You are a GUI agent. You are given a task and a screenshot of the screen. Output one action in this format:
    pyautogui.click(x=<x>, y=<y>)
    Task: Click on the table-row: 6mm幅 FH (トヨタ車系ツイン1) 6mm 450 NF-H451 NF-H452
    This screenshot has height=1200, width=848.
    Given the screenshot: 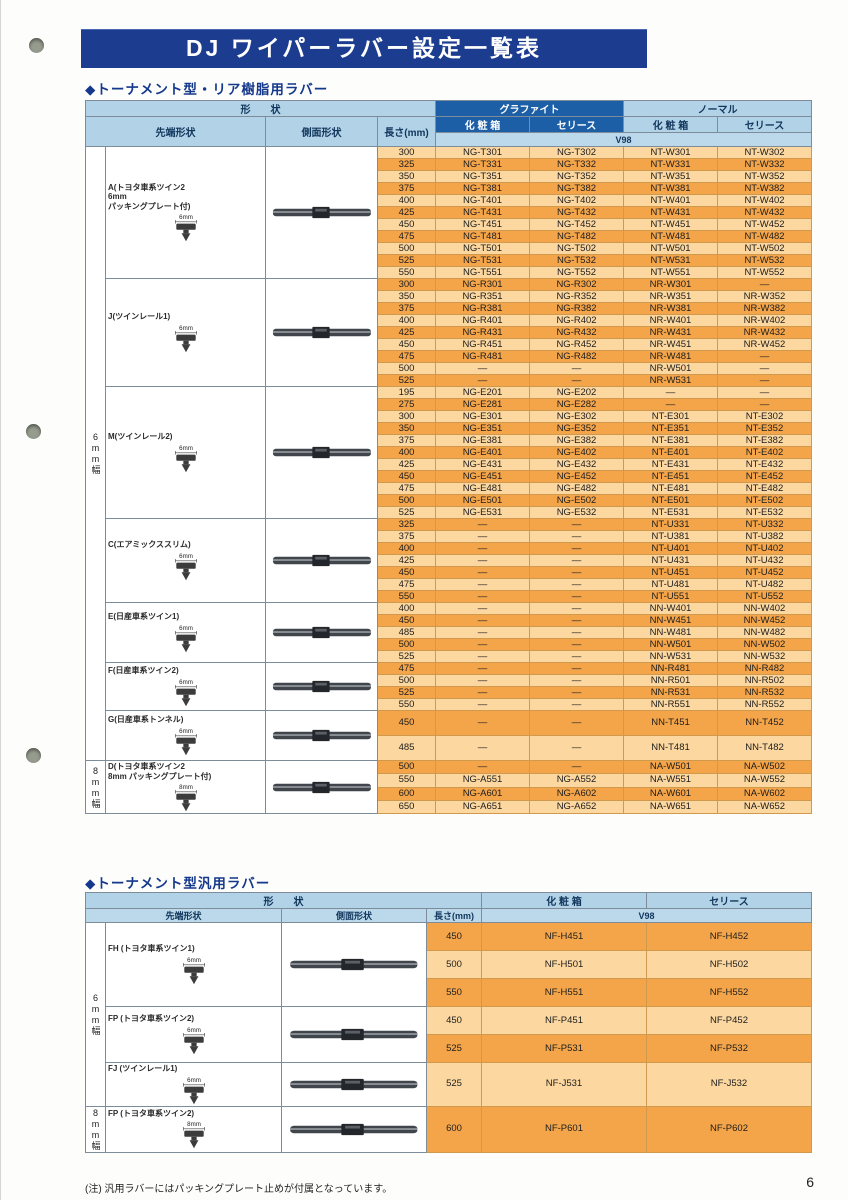 What is the action you would take?
    pyautogui.click(x=448, y=1014)
    